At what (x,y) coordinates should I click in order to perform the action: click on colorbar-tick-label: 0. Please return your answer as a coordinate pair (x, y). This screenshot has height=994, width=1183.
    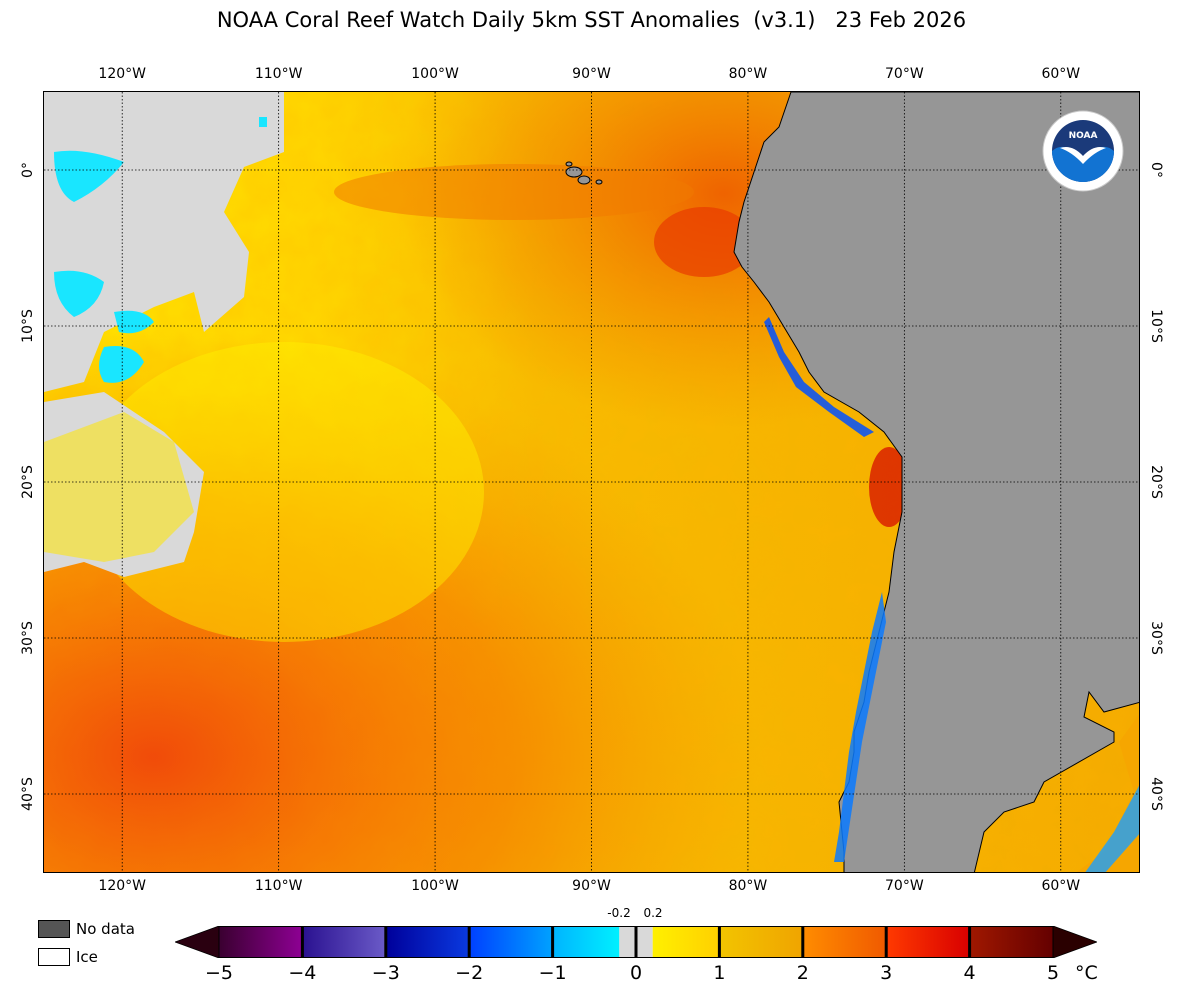
    Looking at the image, I should click on (636, 973).